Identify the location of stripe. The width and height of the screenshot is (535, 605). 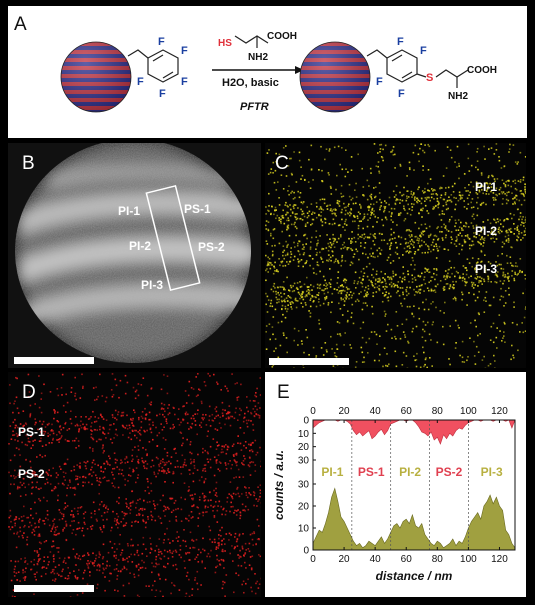
(96, 116).